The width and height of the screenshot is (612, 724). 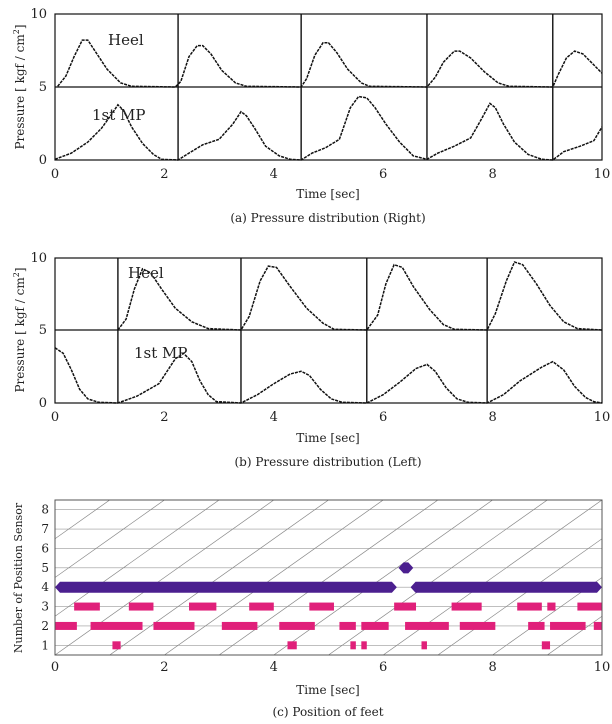 I want to click on y-axis-label: Pressure [ kgf / cm2], so click(x=19, y=86).